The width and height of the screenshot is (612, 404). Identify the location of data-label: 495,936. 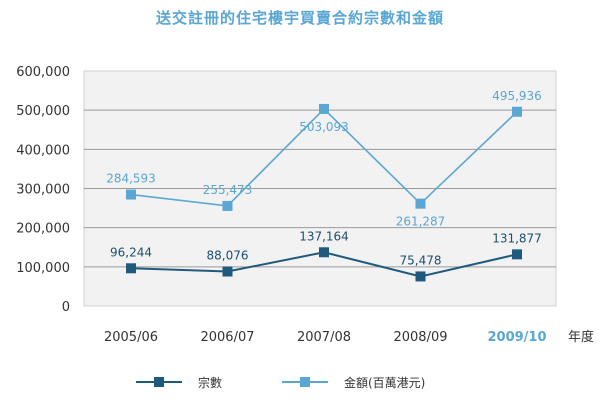
(517, 96).